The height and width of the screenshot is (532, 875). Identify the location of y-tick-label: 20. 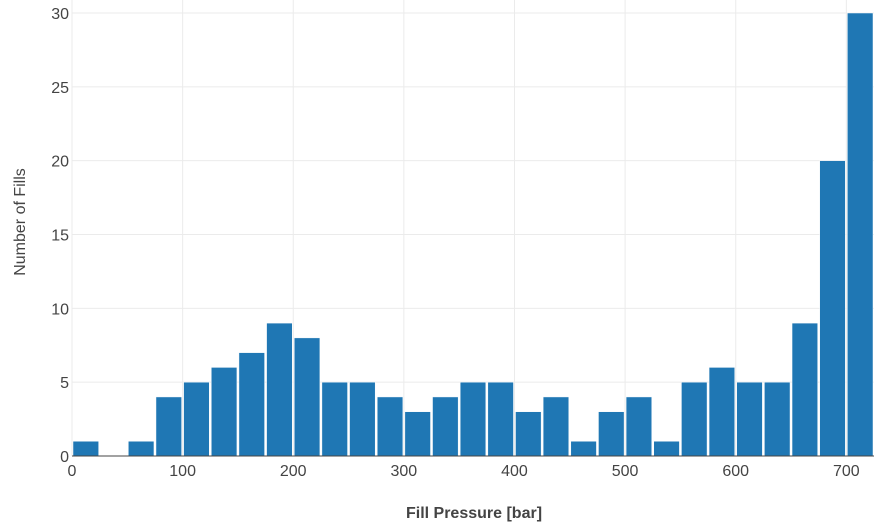
(60, 162).